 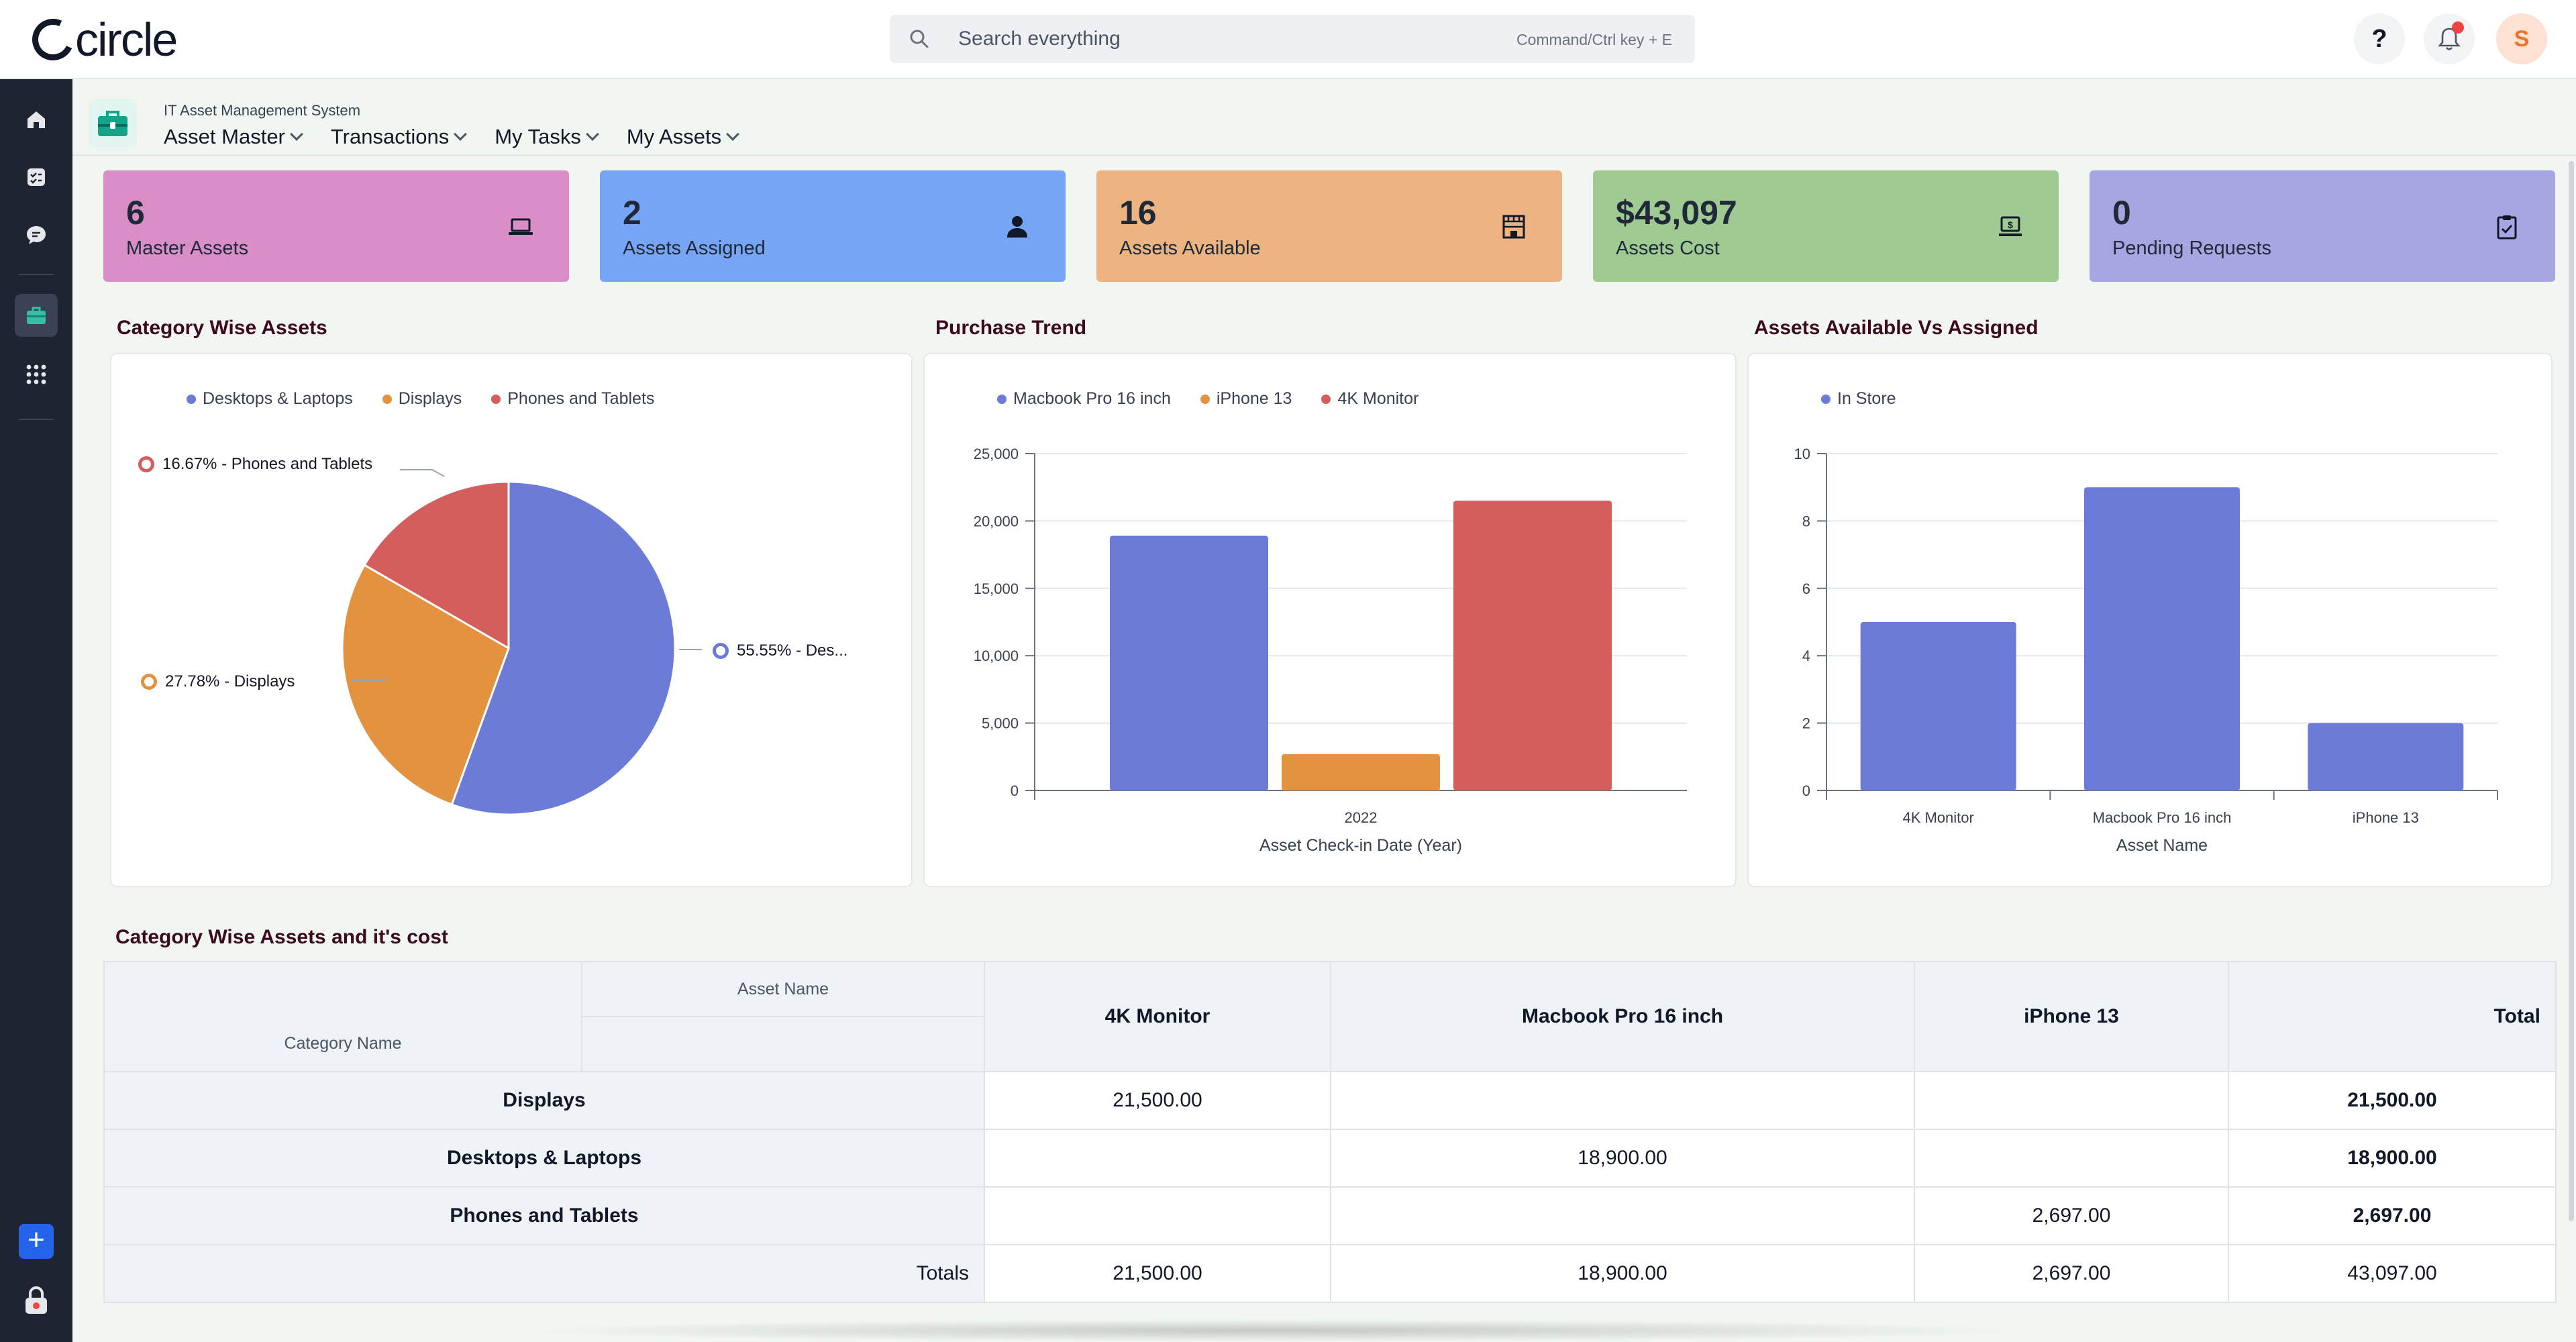 I want to click on available-vs-assigned-title: Assets Available Vs Assigned, so click(x=1896, y=328).